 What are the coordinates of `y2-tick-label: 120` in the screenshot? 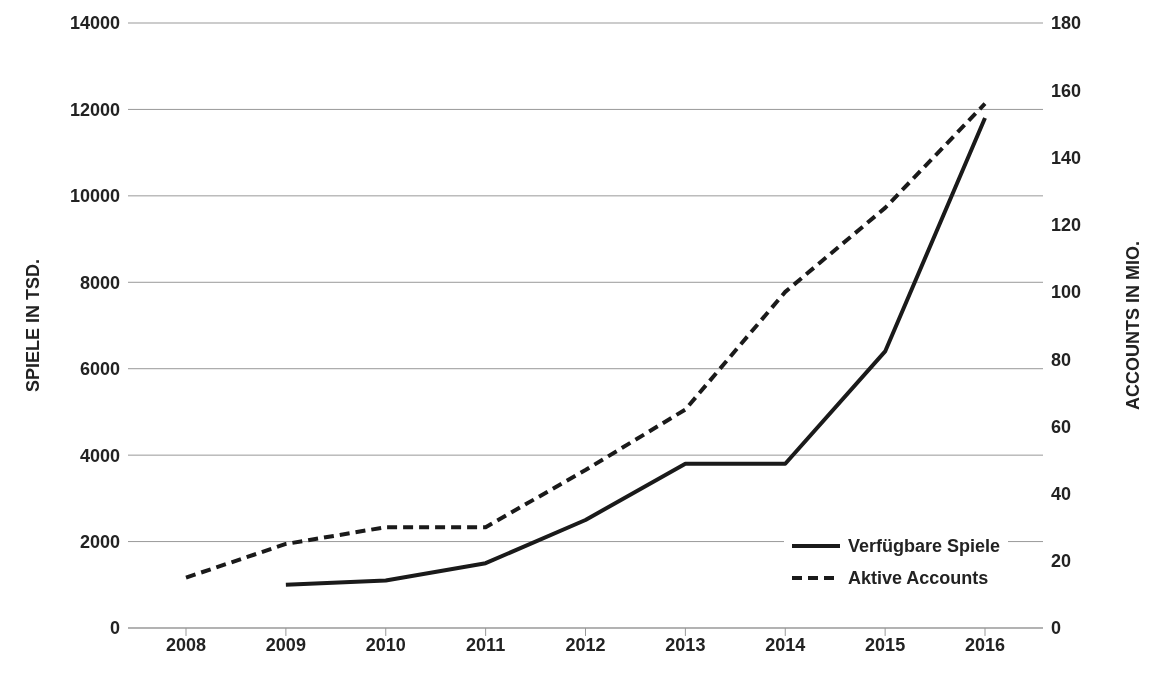 It's located at (1066, 225).